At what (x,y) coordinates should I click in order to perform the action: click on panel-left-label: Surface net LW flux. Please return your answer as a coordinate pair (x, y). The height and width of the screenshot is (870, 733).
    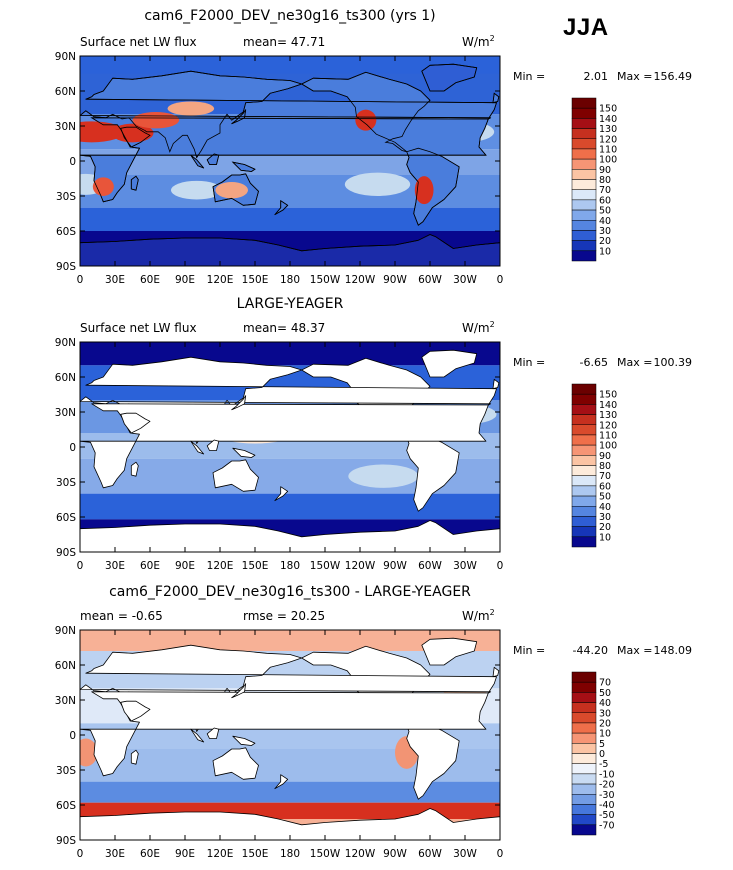
    Looking at the image, I should click on (138, 42).